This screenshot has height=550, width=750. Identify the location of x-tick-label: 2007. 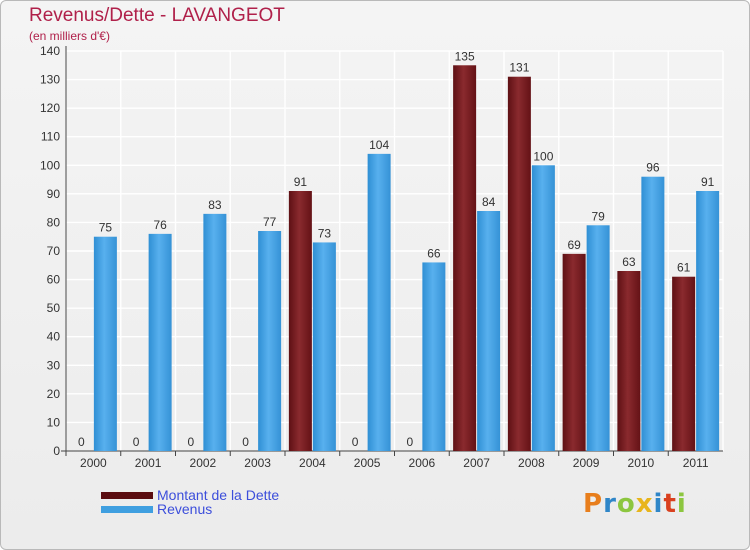
(476, 463).